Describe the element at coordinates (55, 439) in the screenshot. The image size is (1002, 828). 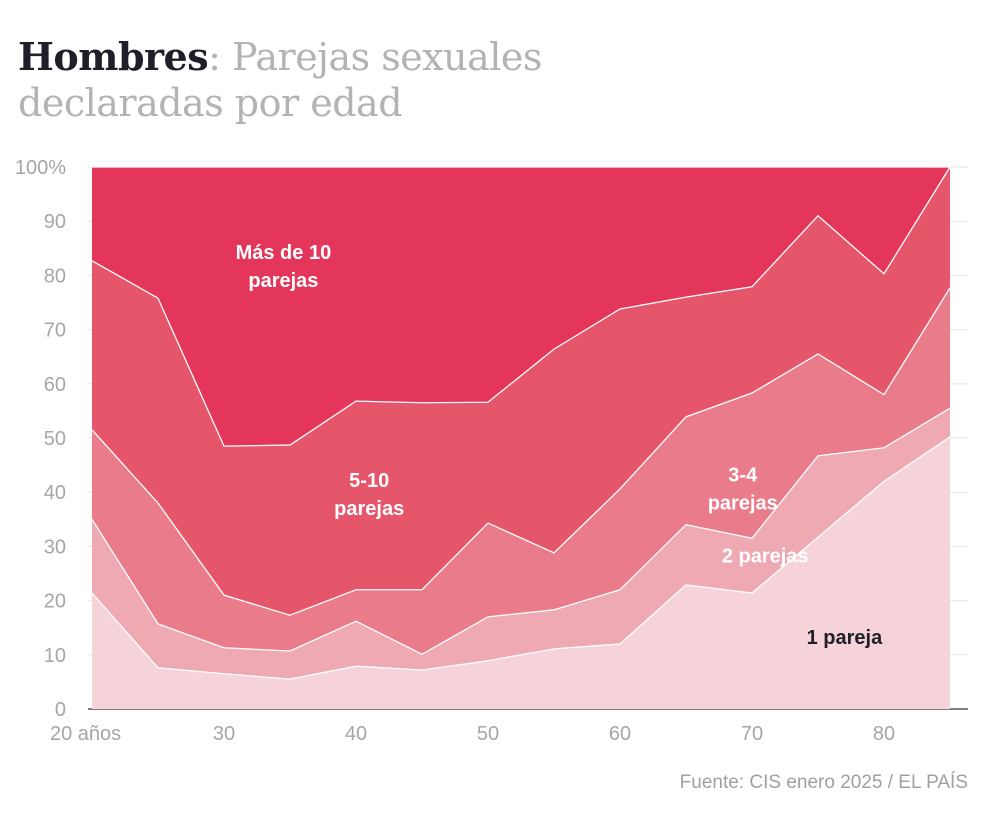
I see `y-tick-label: 50` at that location.